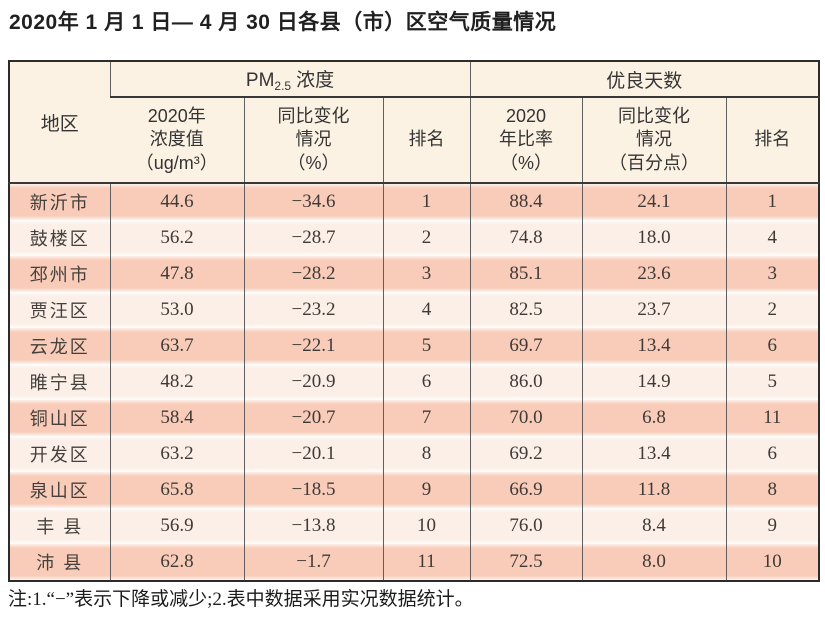 The width and height of the screenshot is (825, 620). I want to click on cell-days-change: 23.7, so click(653, 310).